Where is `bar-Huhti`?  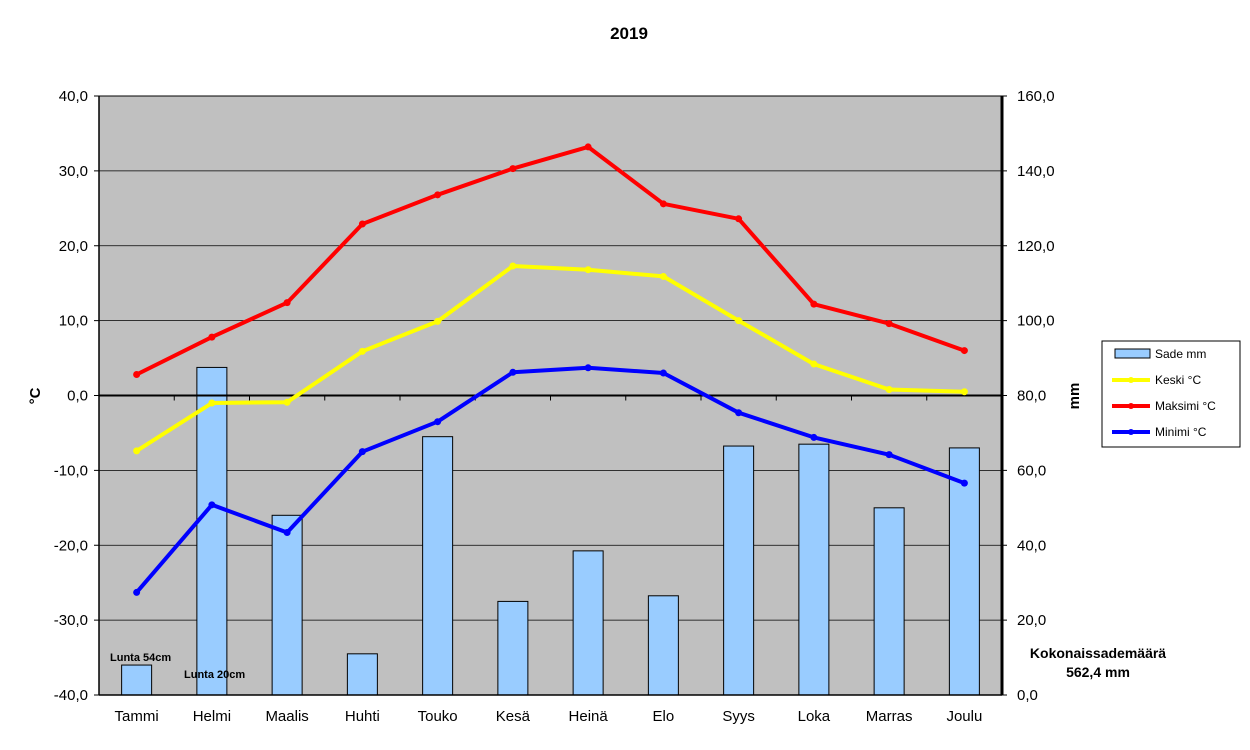
bar-Huhti is located at coordinates (362, 674).